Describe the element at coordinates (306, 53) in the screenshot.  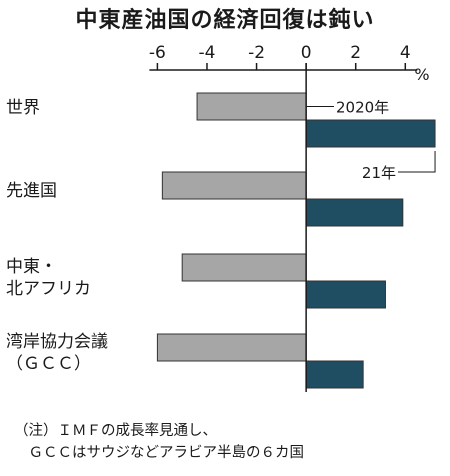
I see `x-tick-label: 0` at that location.